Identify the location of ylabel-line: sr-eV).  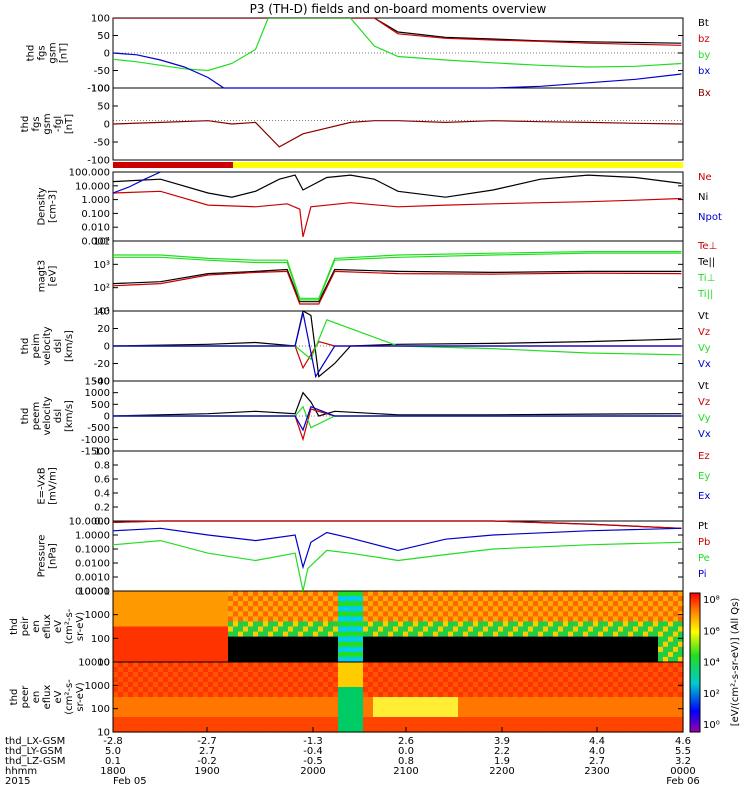
(80, 696).